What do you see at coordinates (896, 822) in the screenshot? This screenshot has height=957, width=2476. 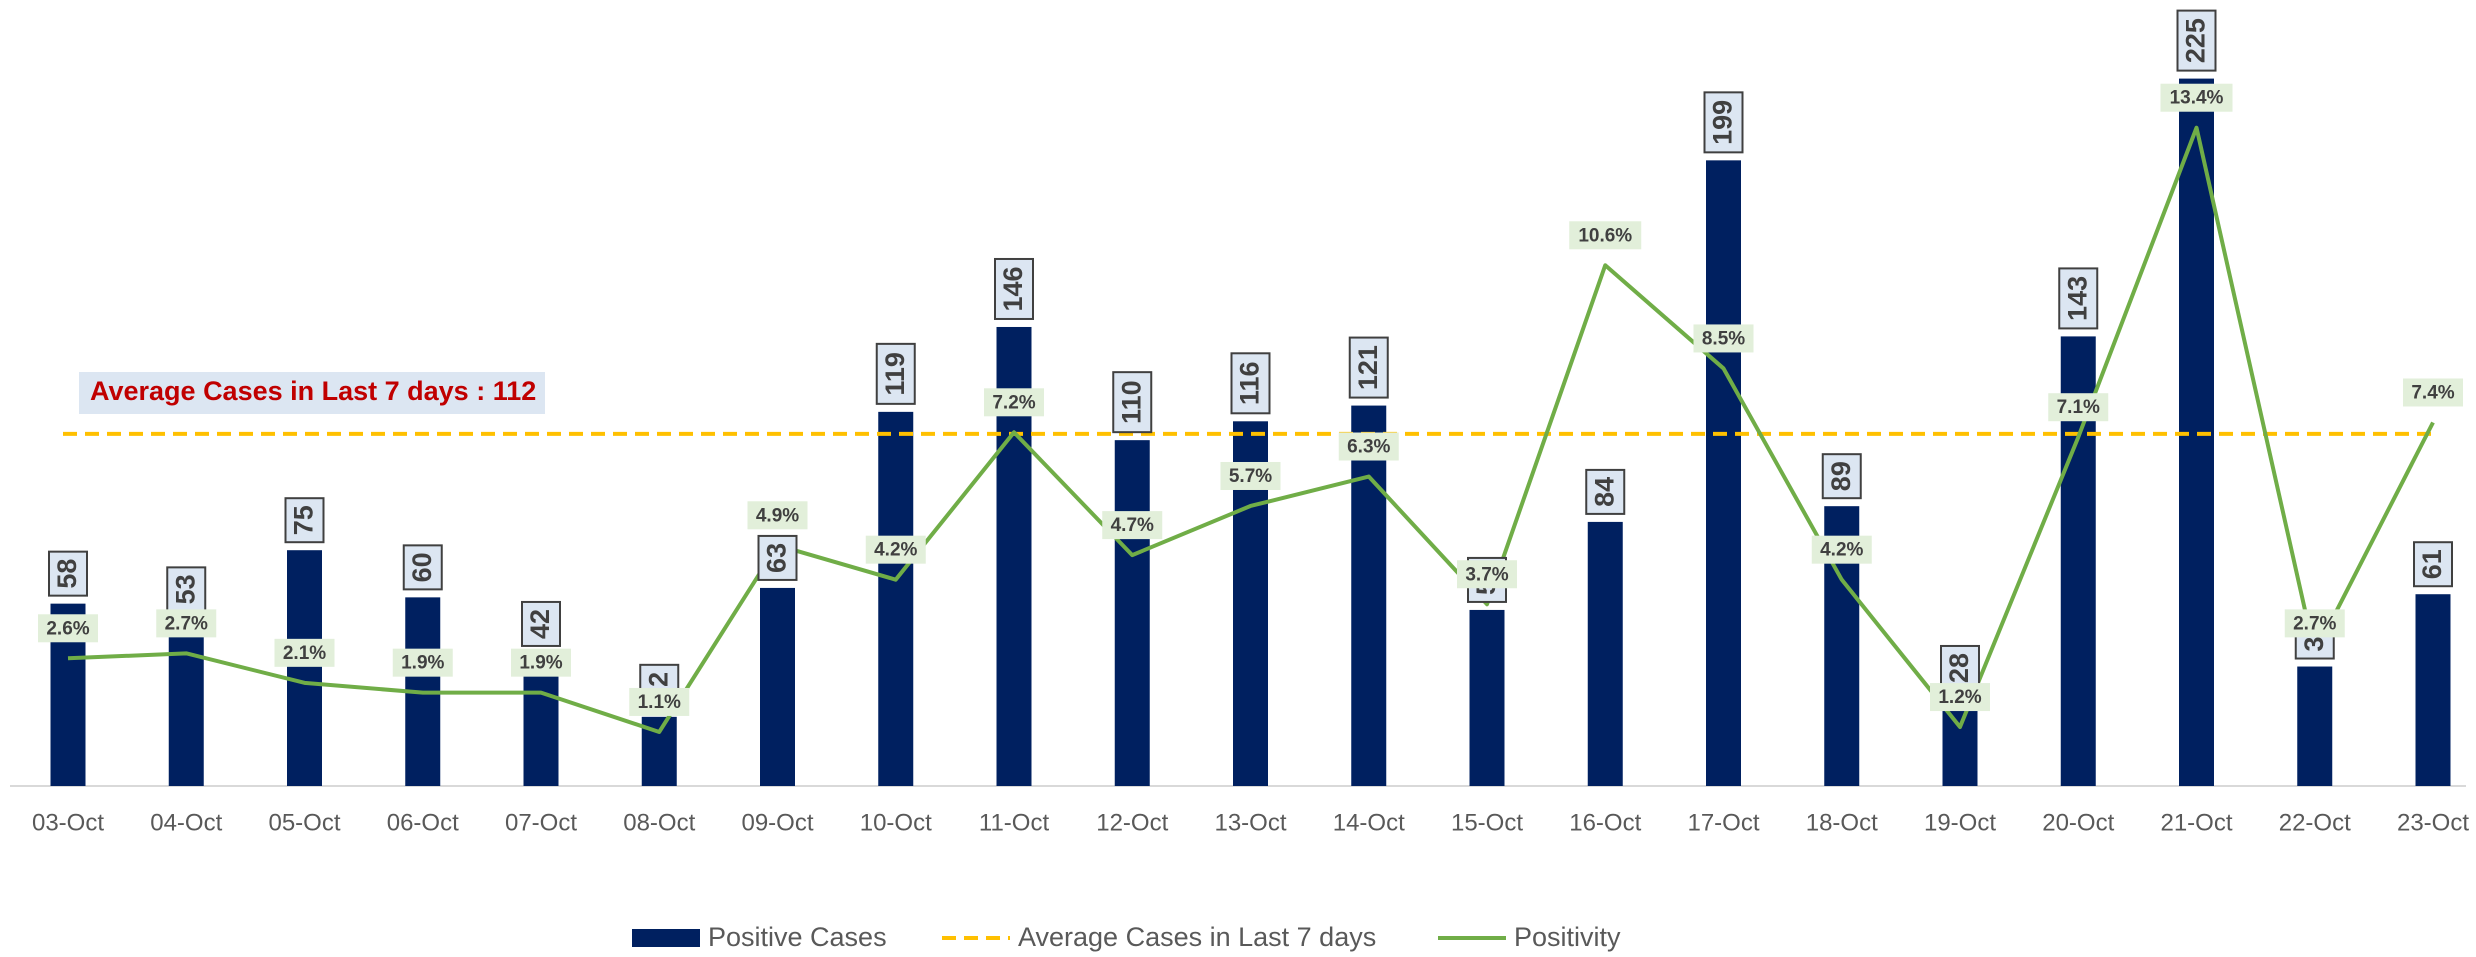 I see `x-tick-label: 10-Oct` at bounding box center [896, 822].